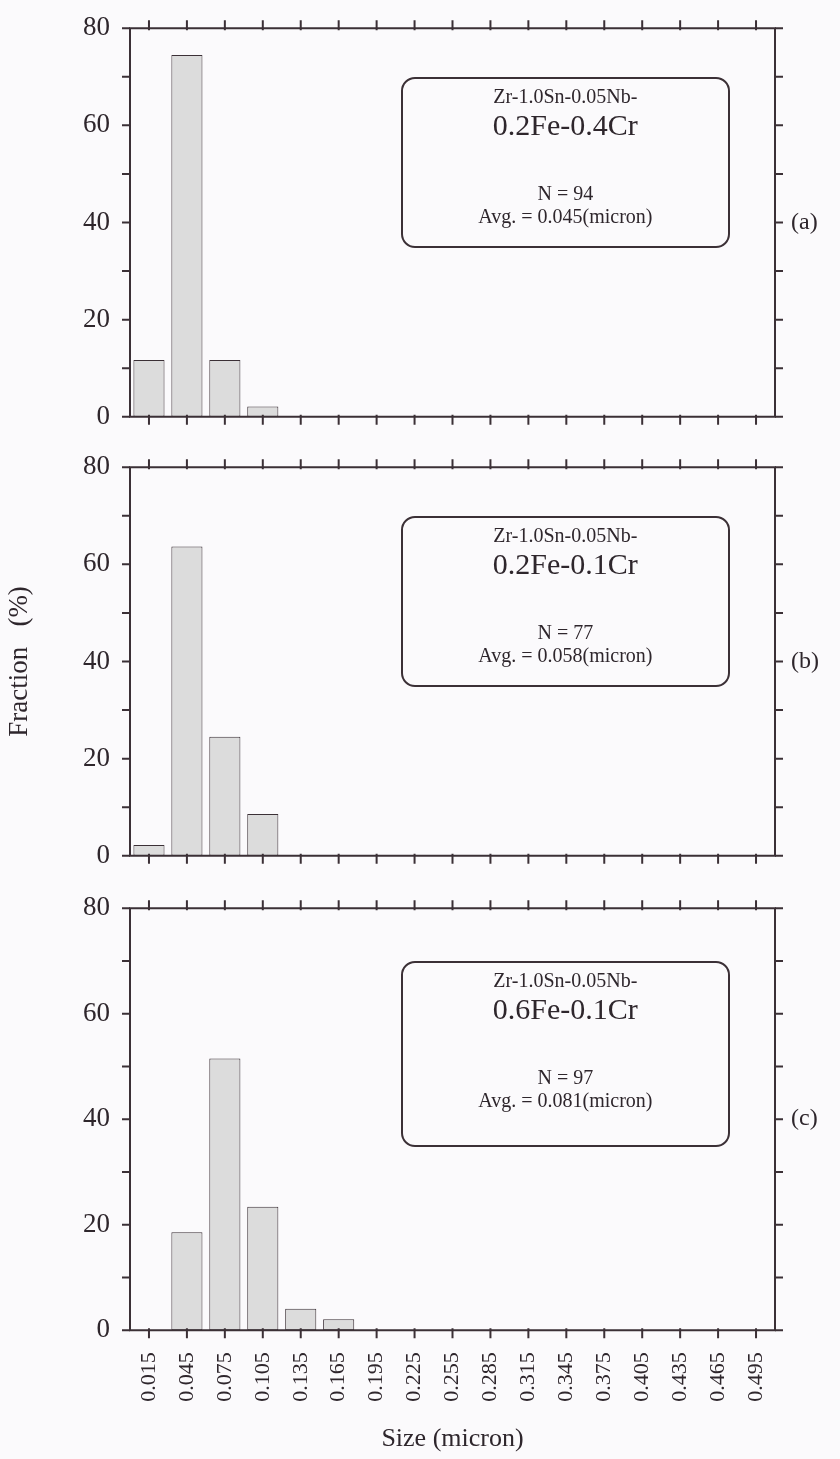 The height and width of the screenshot is (1459, 840). I want to click on annotation: Avg. = 0.081(micron), so click(565, 1101).